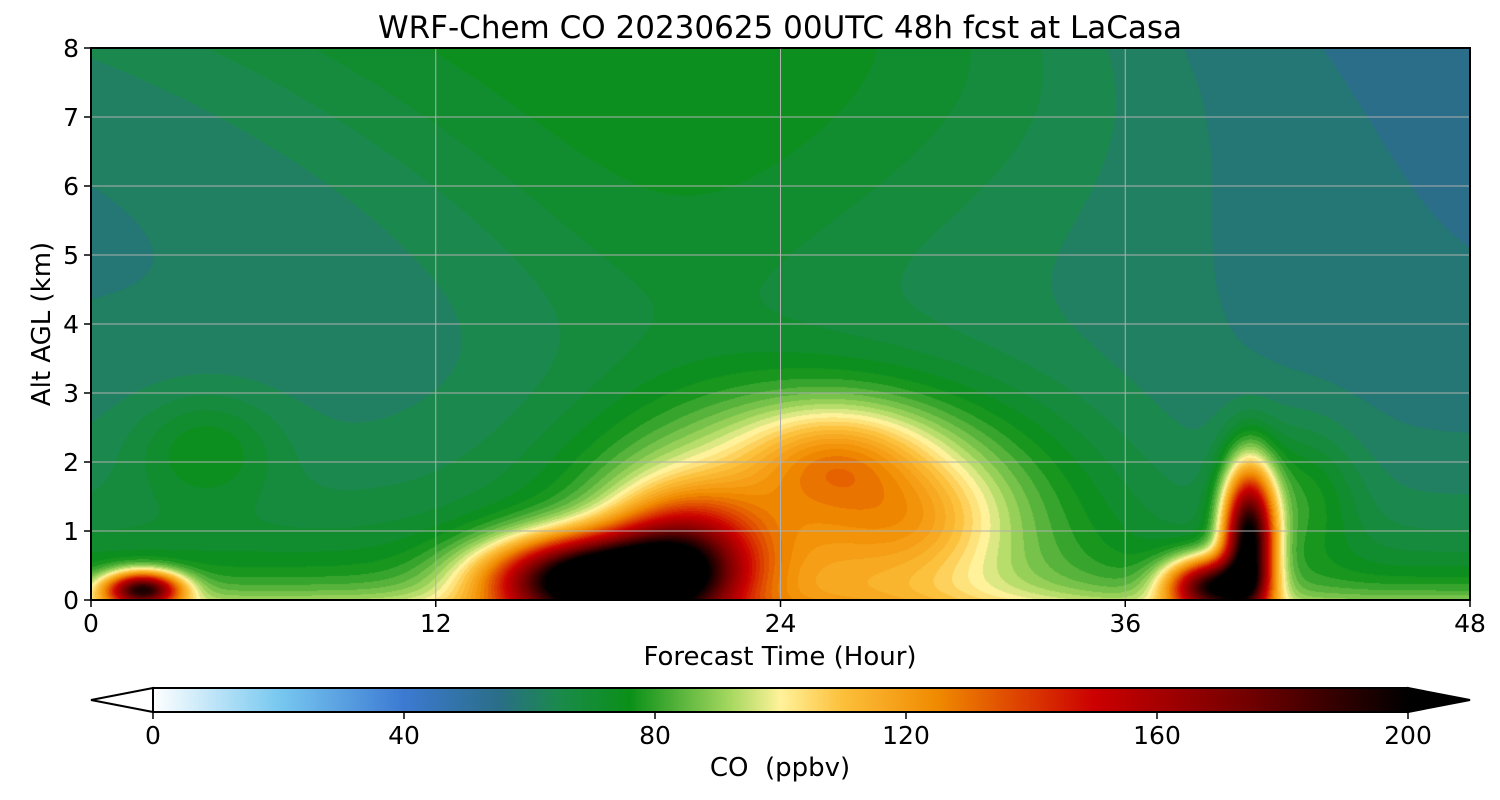 The width and height of the screenshot is (1500, 800). Describe the element at coordinates (91, 623) in the screenshot. I see `x-tick-label: 0` at that location.